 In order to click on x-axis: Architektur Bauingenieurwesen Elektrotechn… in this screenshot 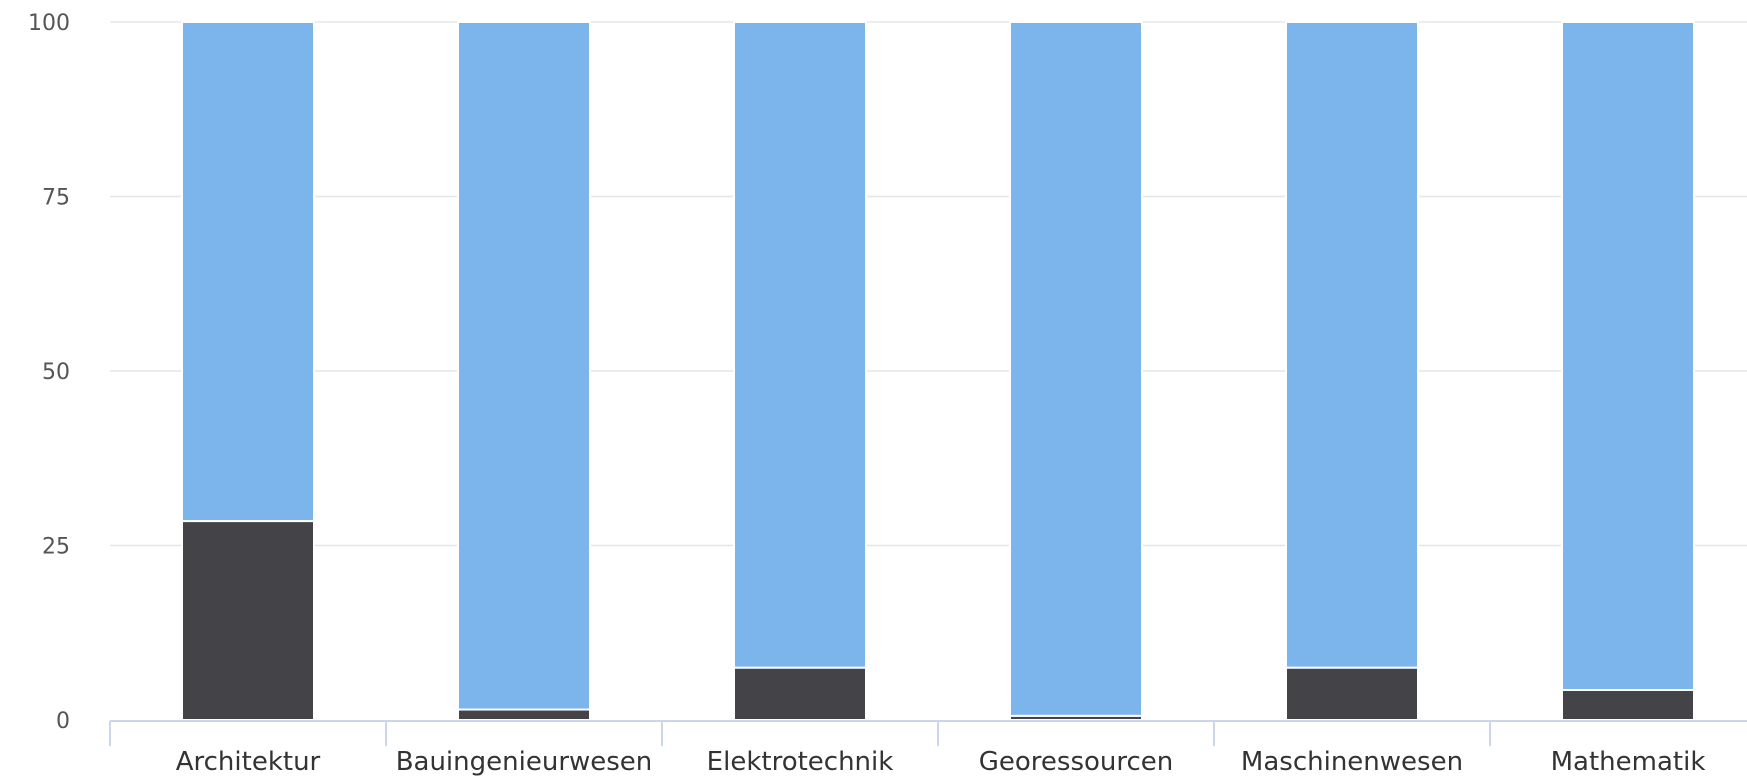, I will do `click(928, 748)`.